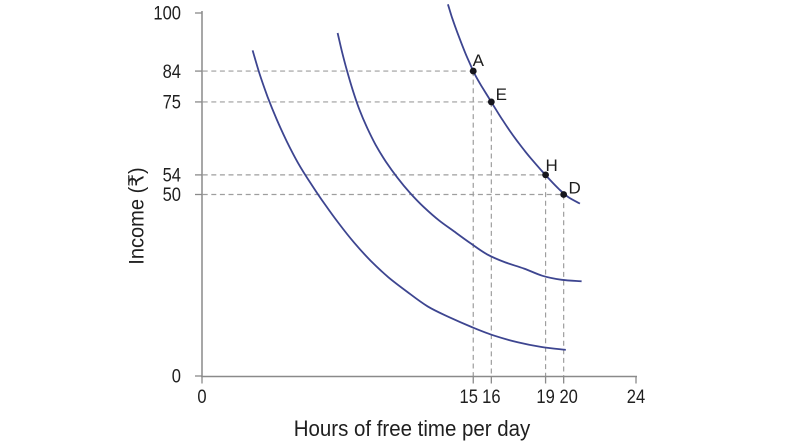 This screenshot has height=444, width=810. Describe the element at coordinates (412, 428) in the screenshot. I see `x-axis-title: Hours of free time per day` at that location.